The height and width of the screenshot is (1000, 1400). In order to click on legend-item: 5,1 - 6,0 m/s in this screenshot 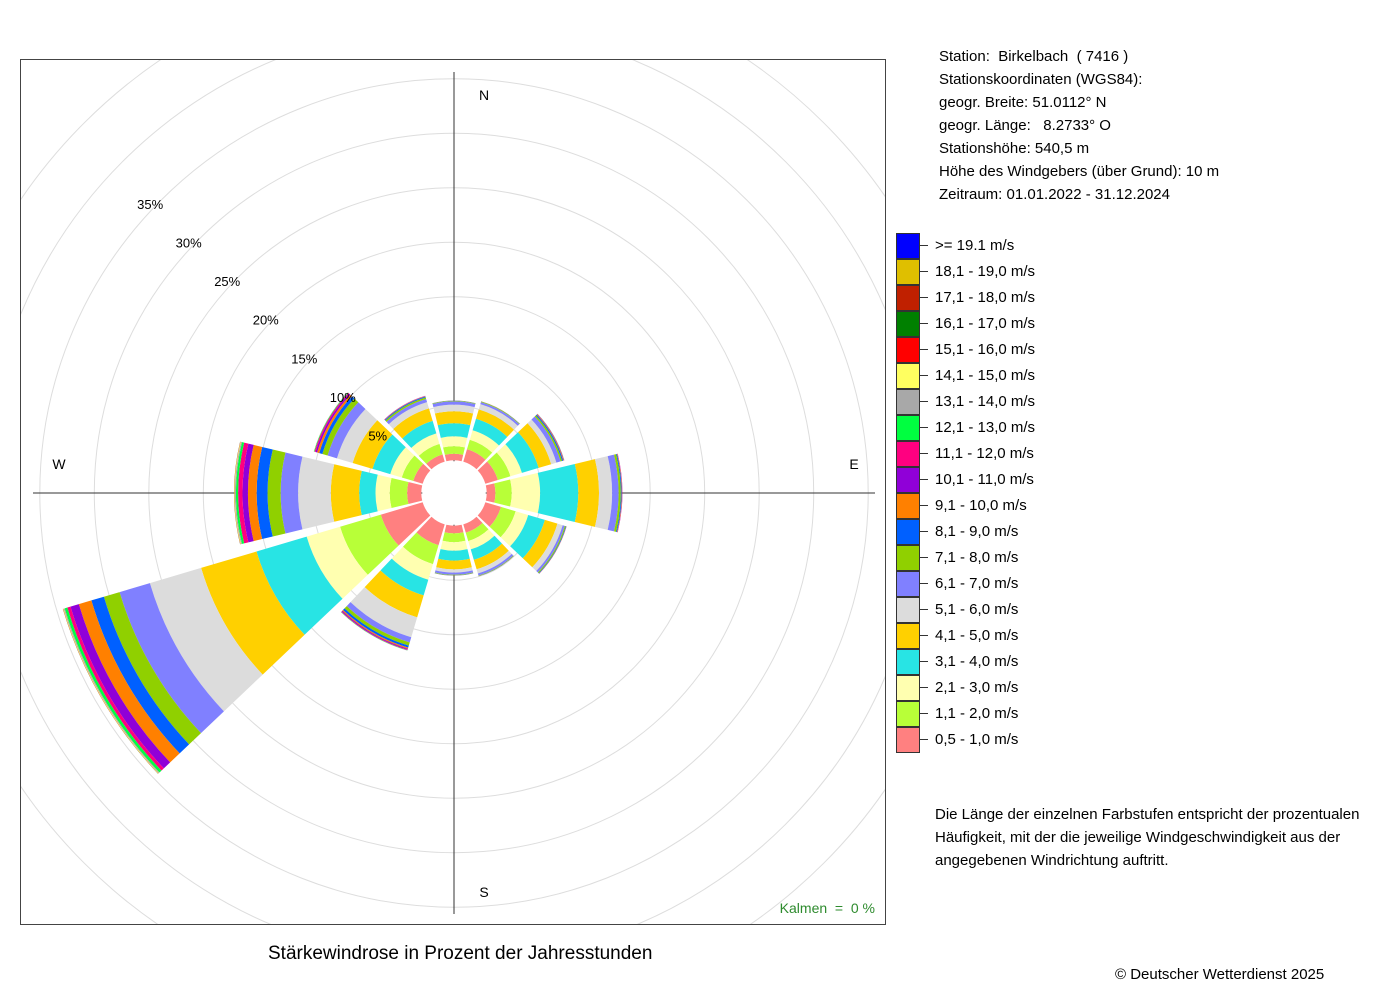, I will do `click(996, 610)`.